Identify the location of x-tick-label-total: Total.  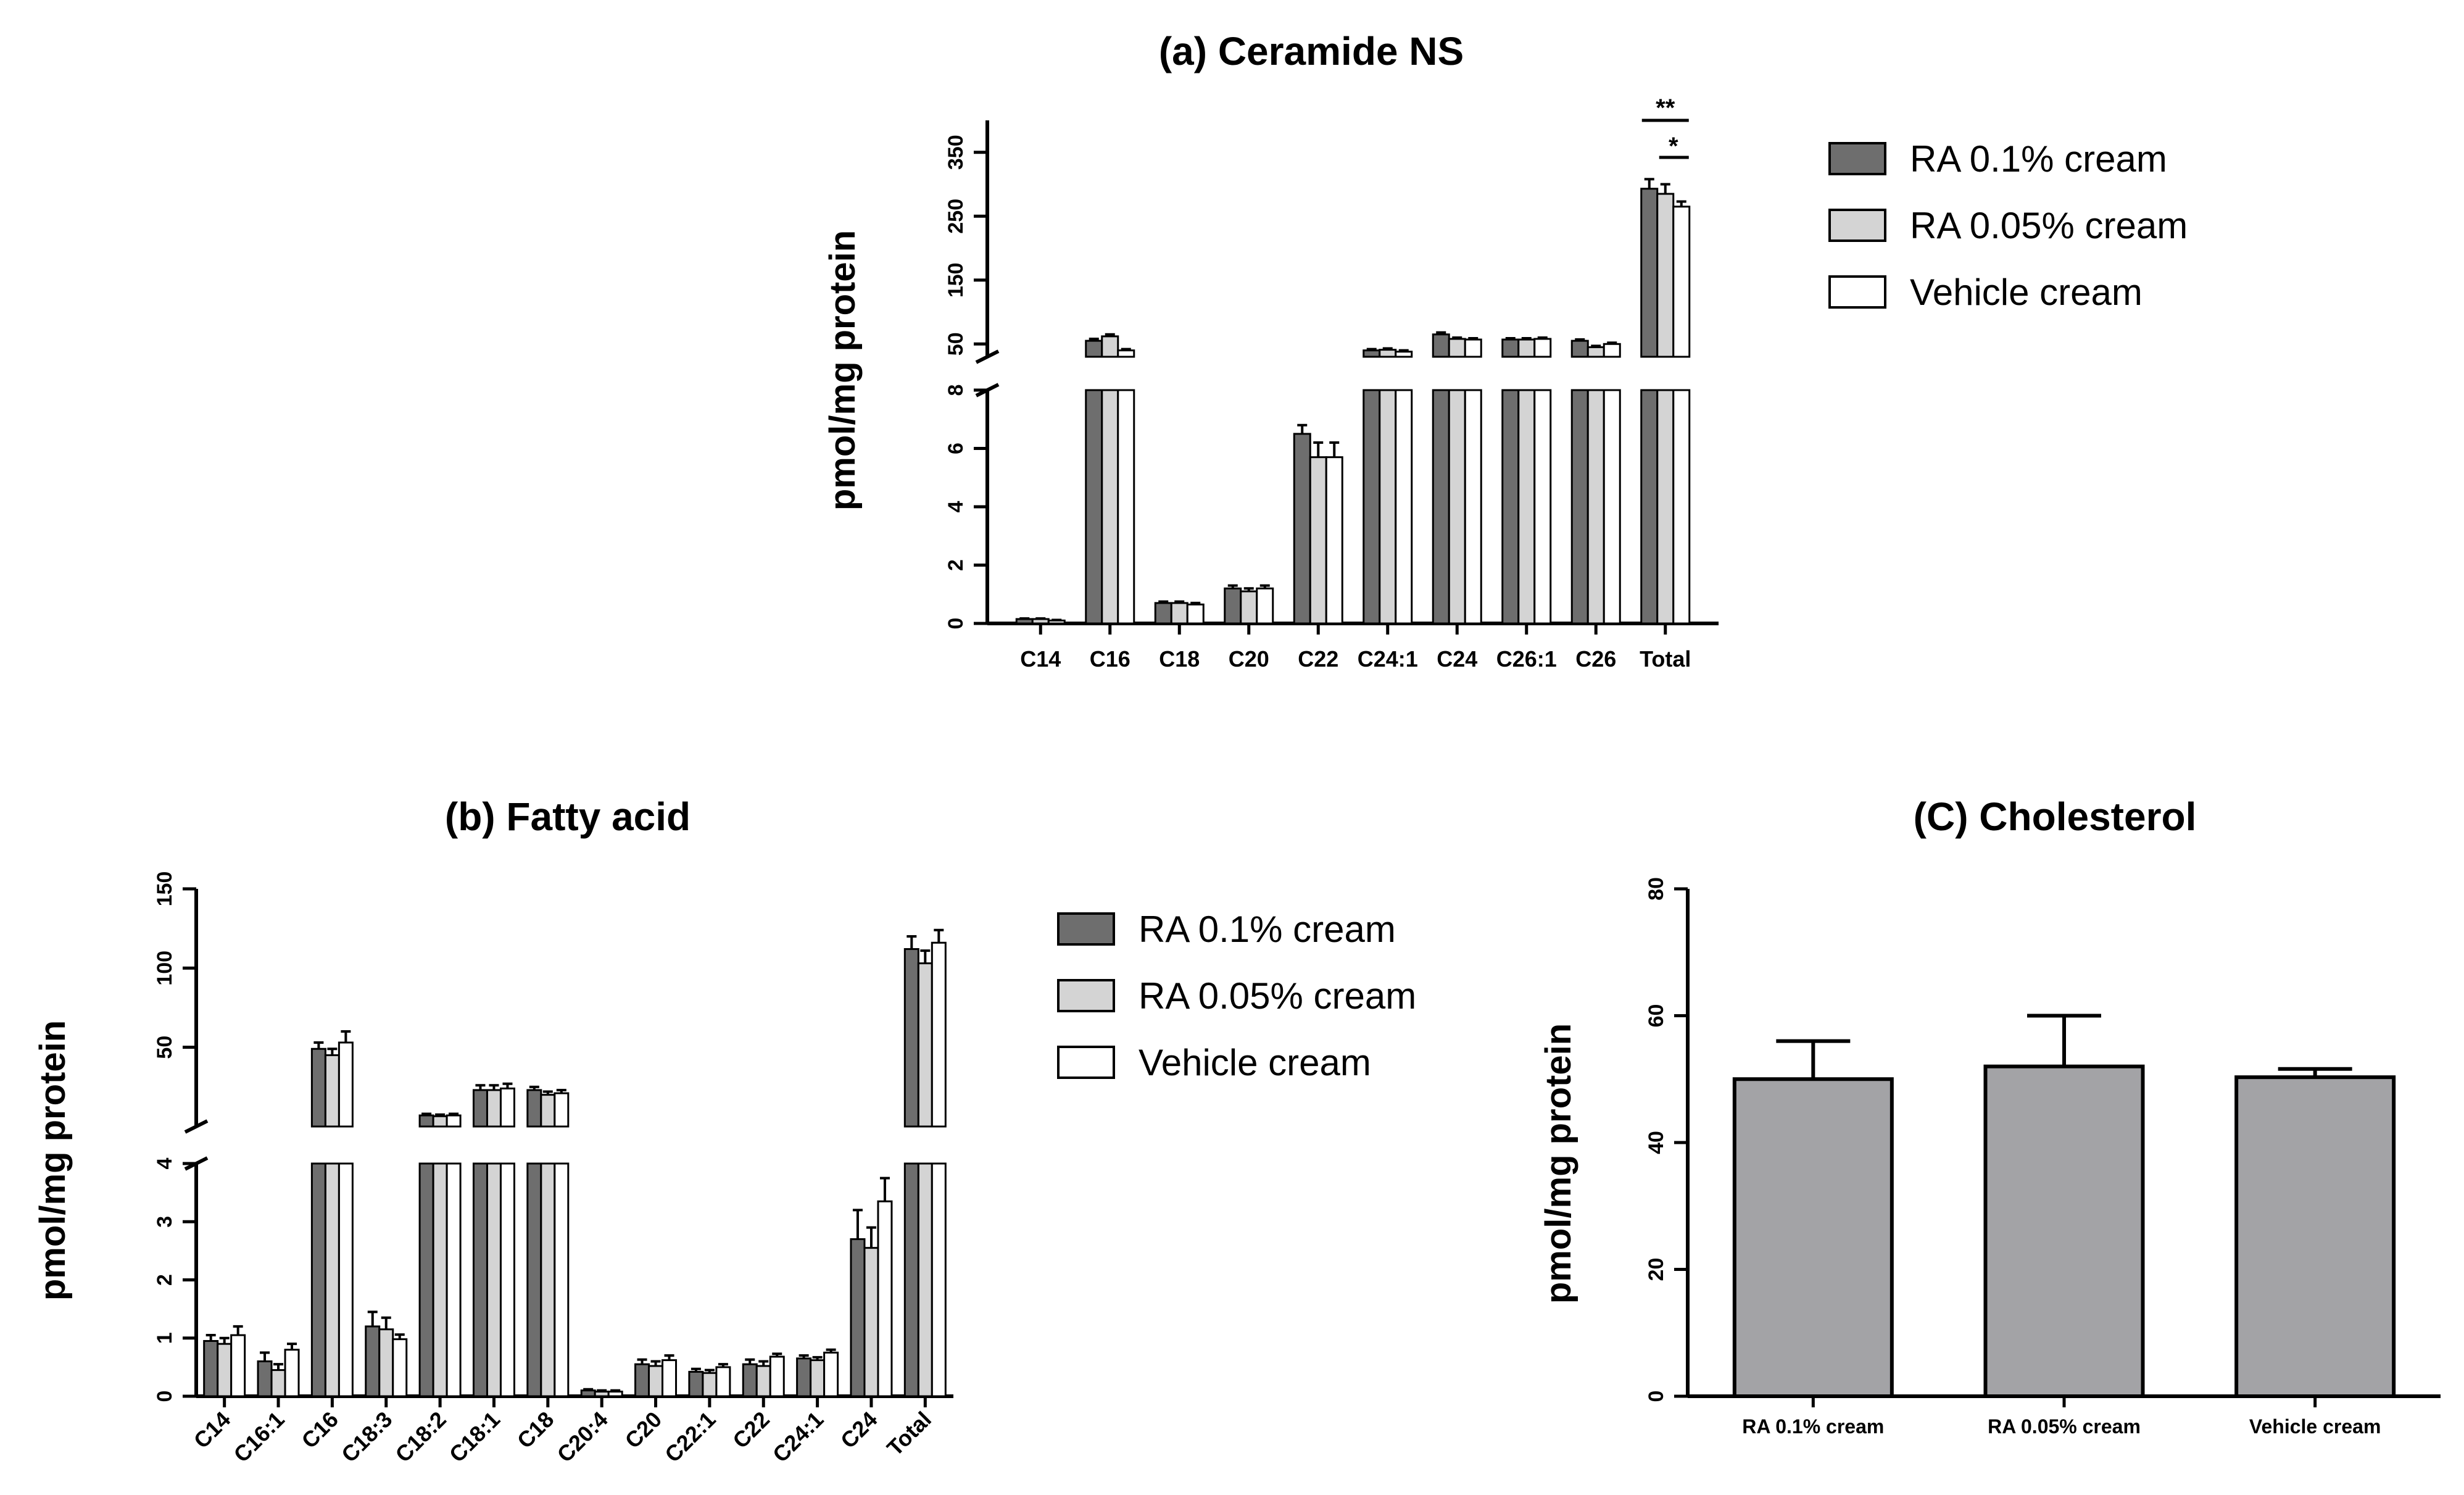
(1665, 659).